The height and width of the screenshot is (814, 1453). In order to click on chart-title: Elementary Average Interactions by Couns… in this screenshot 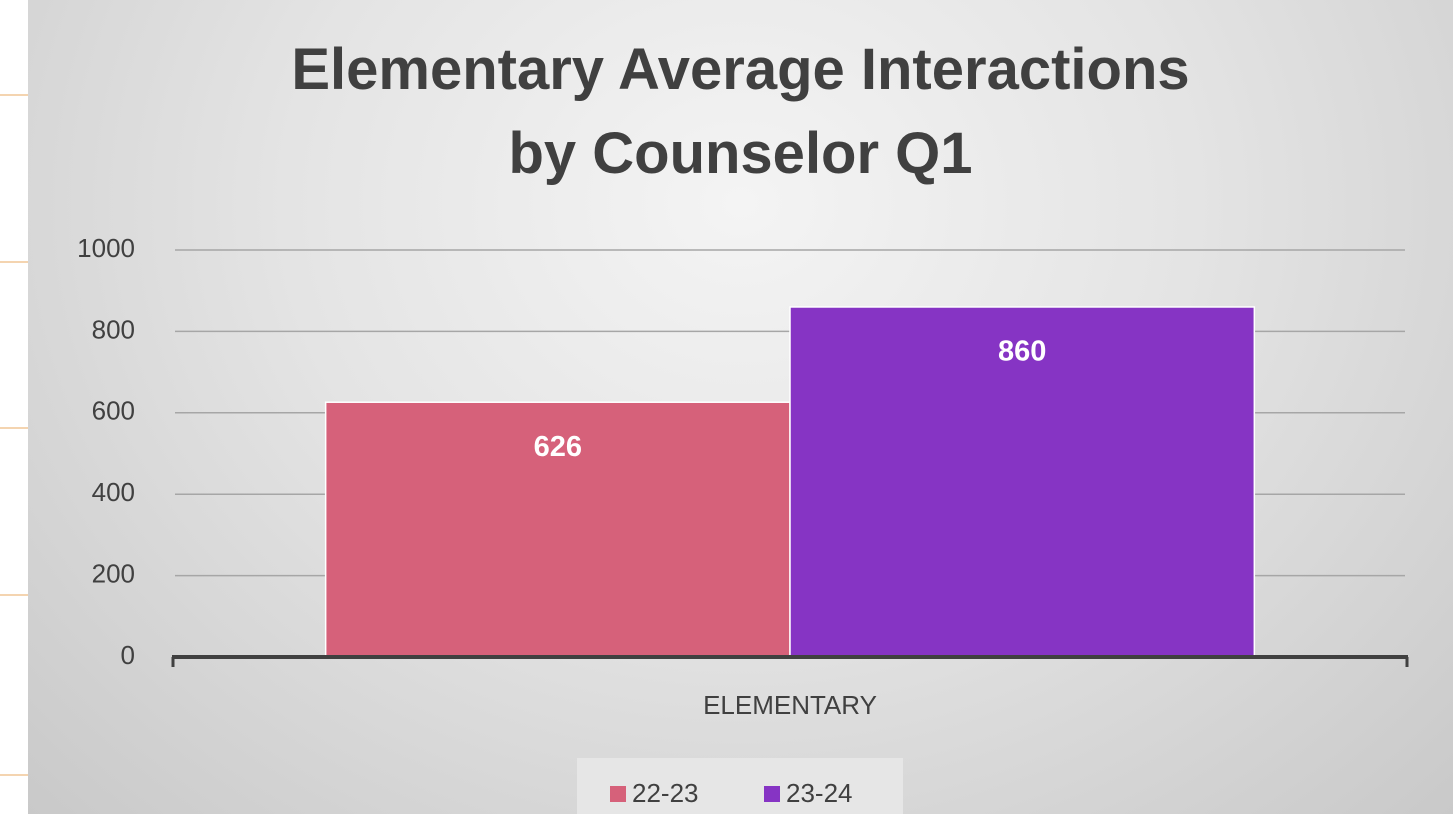, I will do `click(740, 111)`.